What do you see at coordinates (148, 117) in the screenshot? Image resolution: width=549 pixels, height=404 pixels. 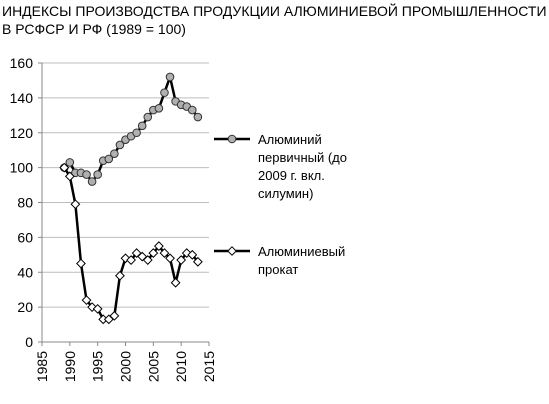 I see `series-0-point-2004` at bounding box center [148, 117].